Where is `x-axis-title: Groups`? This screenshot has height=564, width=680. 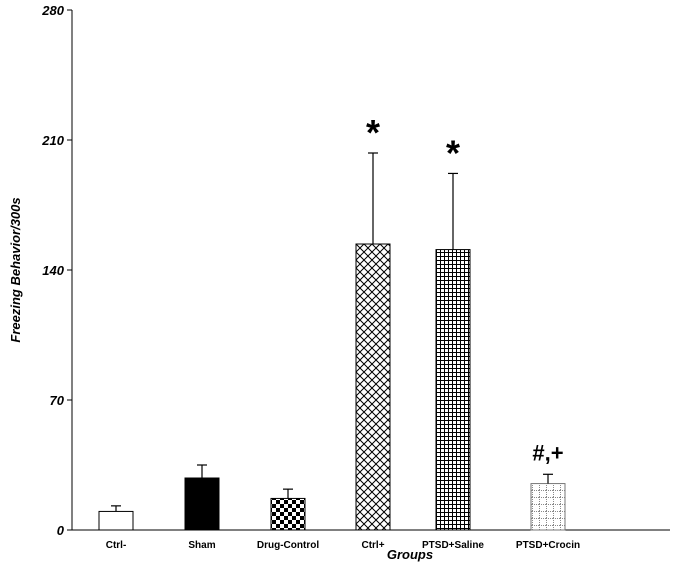
x-axis-title: Groups is located at coordinates (410, 554).